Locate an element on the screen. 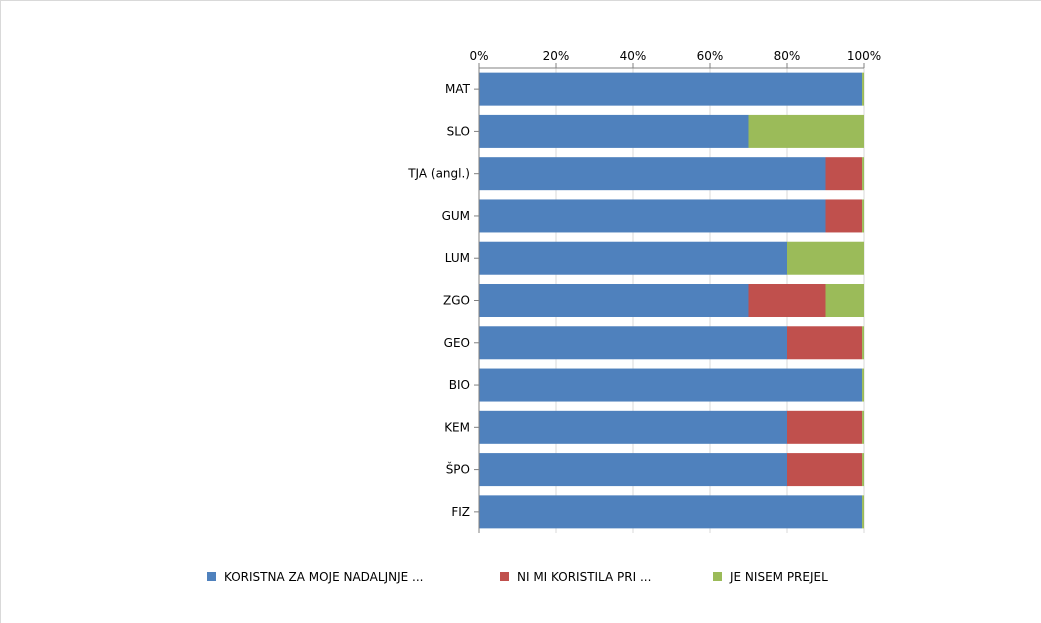 This screenshot has width=1041, height=623. category-label: GUM is located at coordinates (456, 216).